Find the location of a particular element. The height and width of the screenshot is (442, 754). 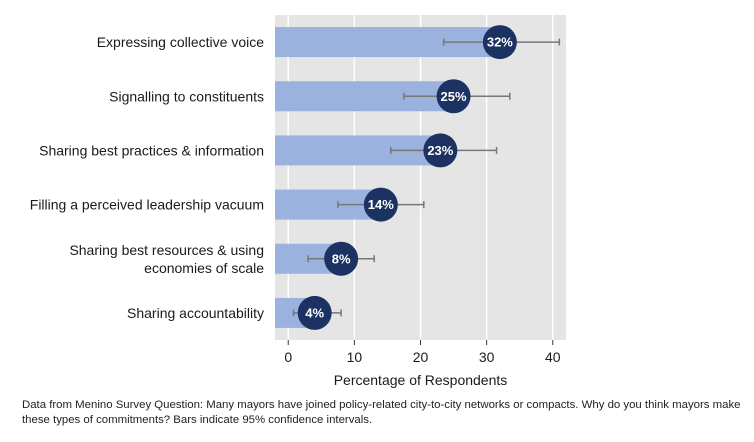

value-label: 8% is located at coordinates (341, 258).